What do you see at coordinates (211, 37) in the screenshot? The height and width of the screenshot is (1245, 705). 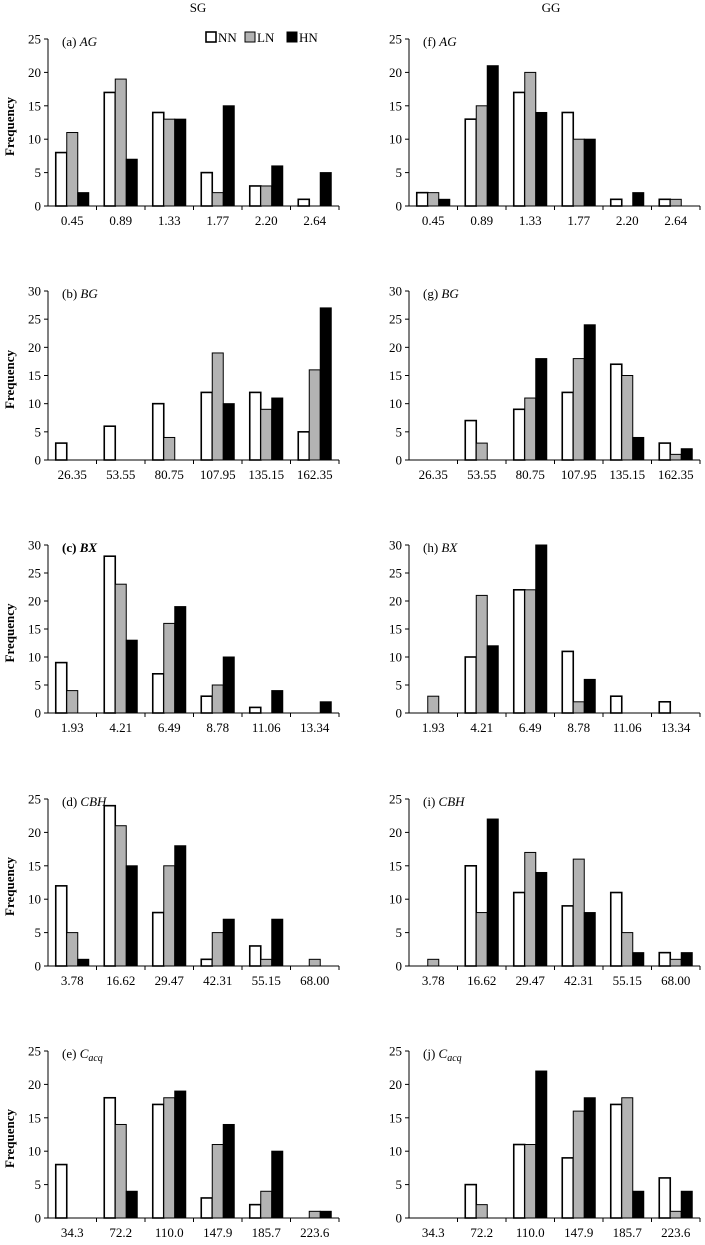 I see `legend-swatch-nn` at bounding box center [211, 37].